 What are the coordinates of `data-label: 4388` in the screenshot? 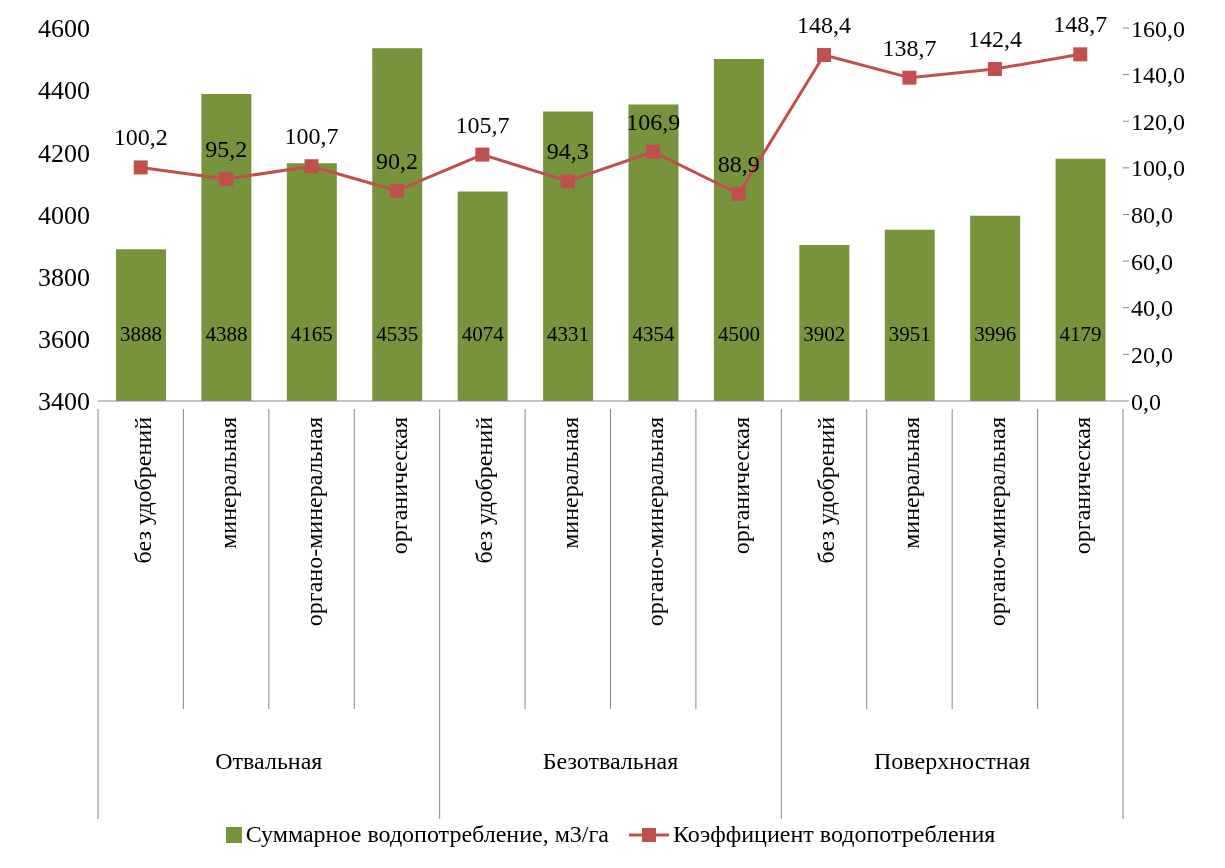 It's located at (226, 334).